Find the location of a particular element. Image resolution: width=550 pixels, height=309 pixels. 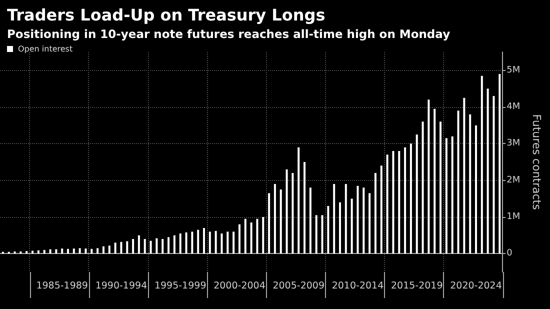

x-tick-label: 1990-1994 is located at coordinates (121, 286).